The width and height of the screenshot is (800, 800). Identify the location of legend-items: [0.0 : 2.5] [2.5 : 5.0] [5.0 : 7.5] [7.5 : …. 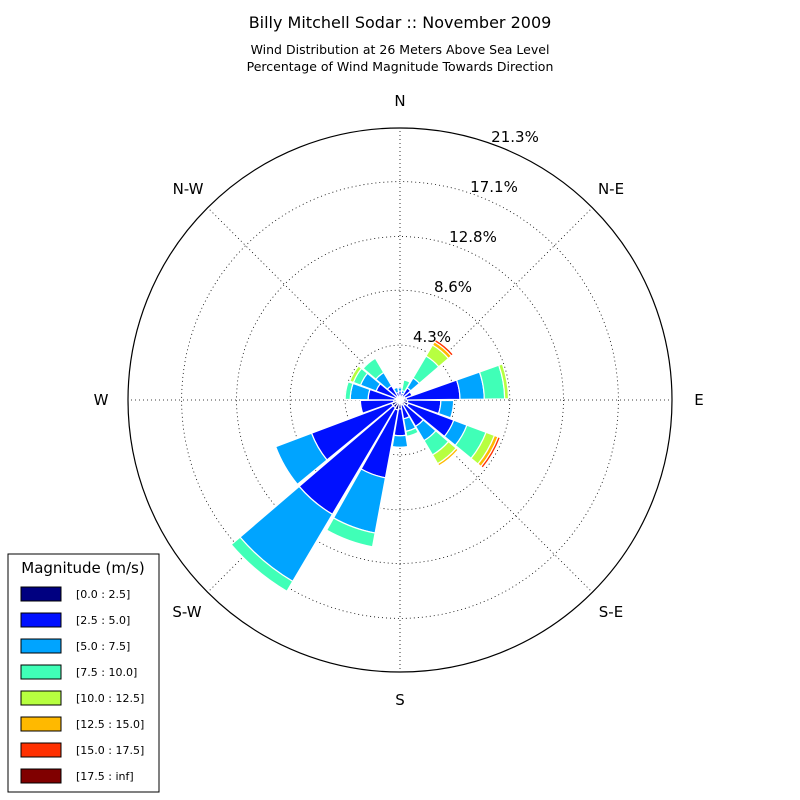
(82, 685).